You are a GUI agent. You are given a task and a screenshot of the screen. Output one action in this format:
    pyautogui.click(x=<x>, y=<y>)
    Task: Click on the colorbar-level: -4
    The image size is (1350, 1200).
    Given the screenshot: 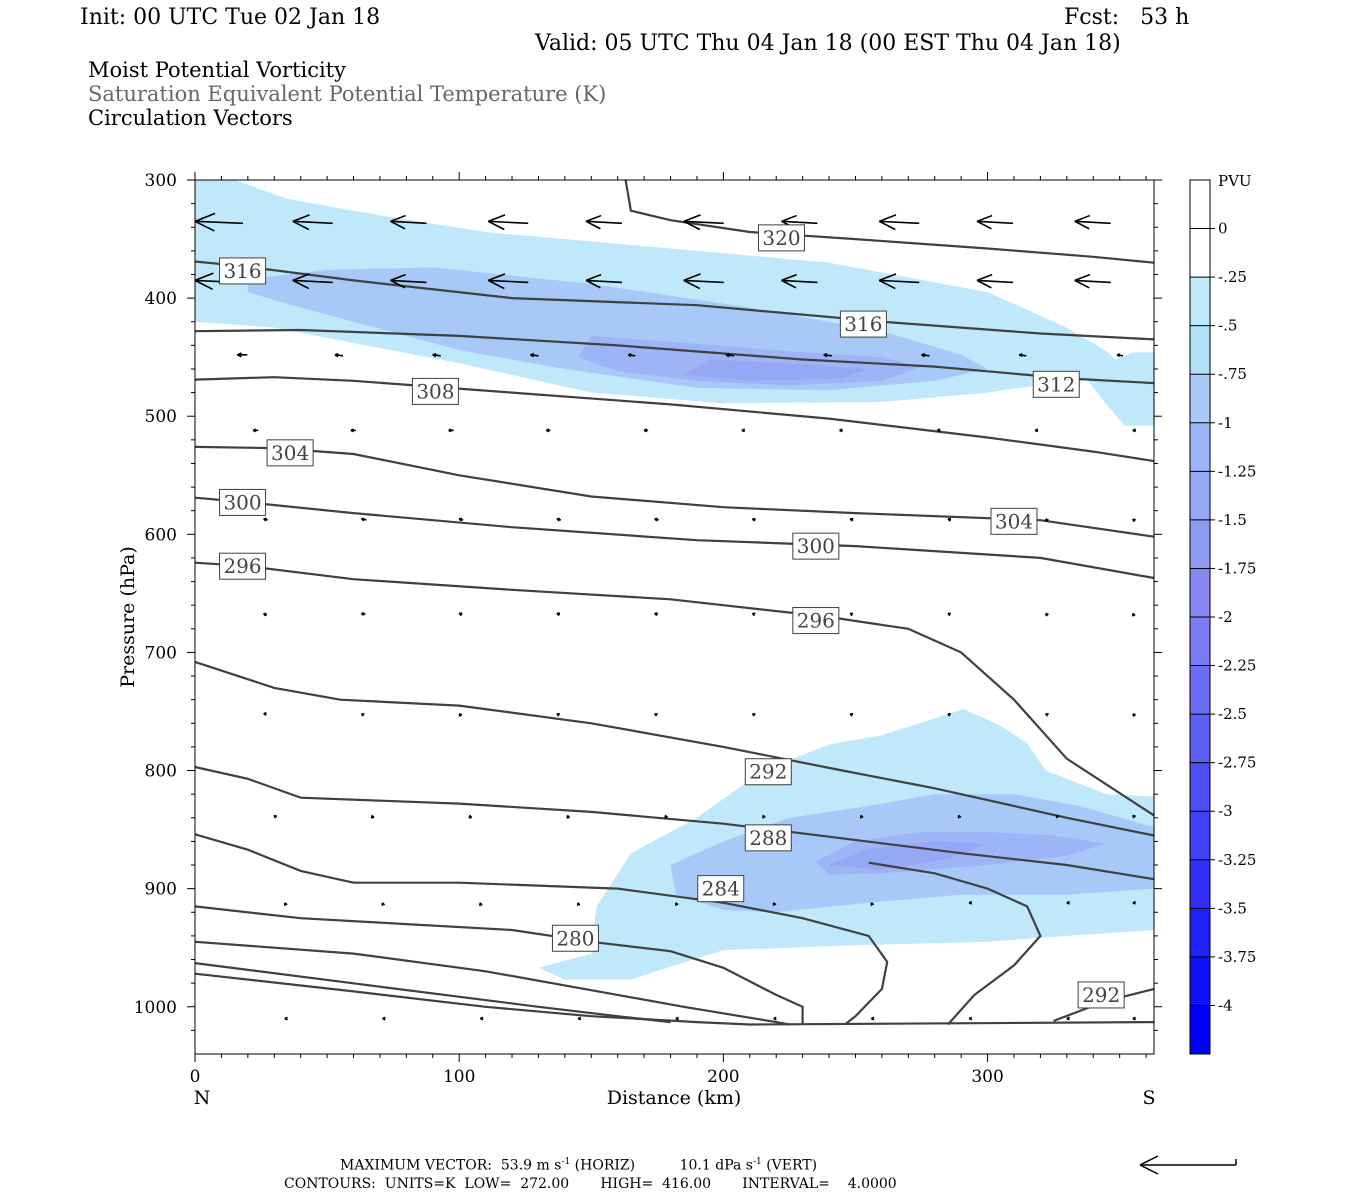 What is the action you would take?
    pyautogui.click(x=1225, y=1005)
    